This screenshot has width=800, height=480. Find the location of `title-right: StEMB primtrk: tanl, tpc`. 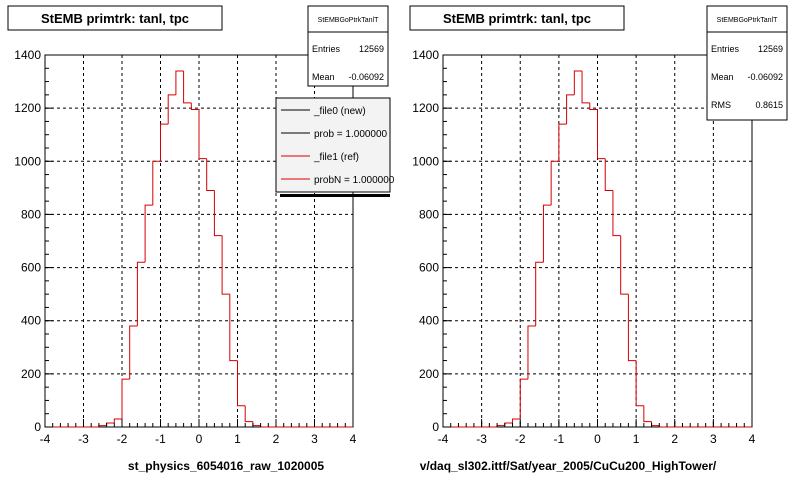

title-right: StEMB primtrk: tanl, tpc is located at coordinates (517, 18).